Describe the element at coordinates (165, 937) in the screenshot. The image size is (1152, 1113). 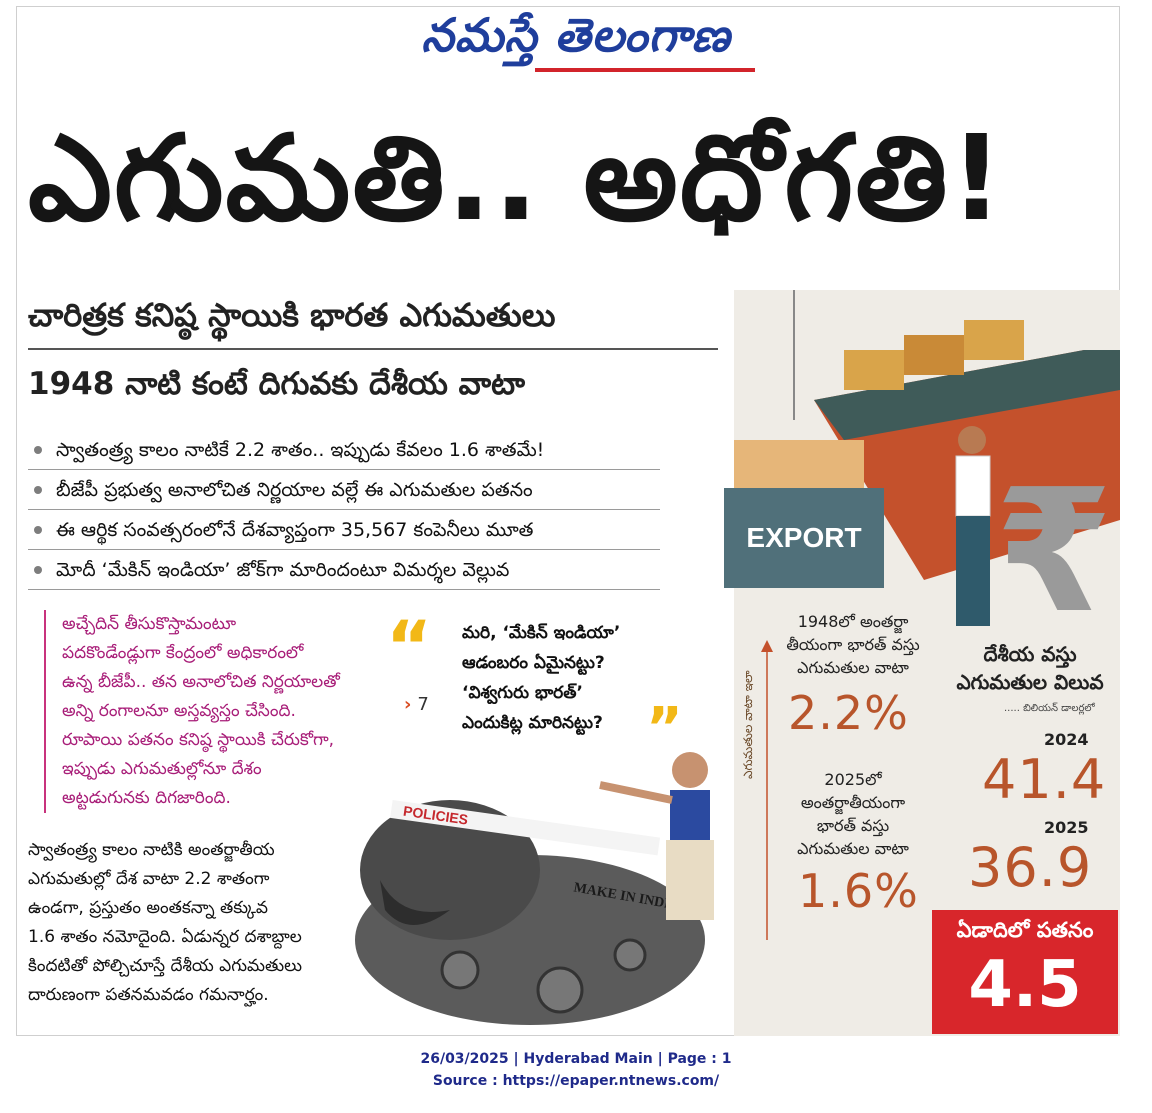
I see `body-line: 1.6 శాతం నమోదైంది. ఏడున్నర దశాబ్దాల` at that location.